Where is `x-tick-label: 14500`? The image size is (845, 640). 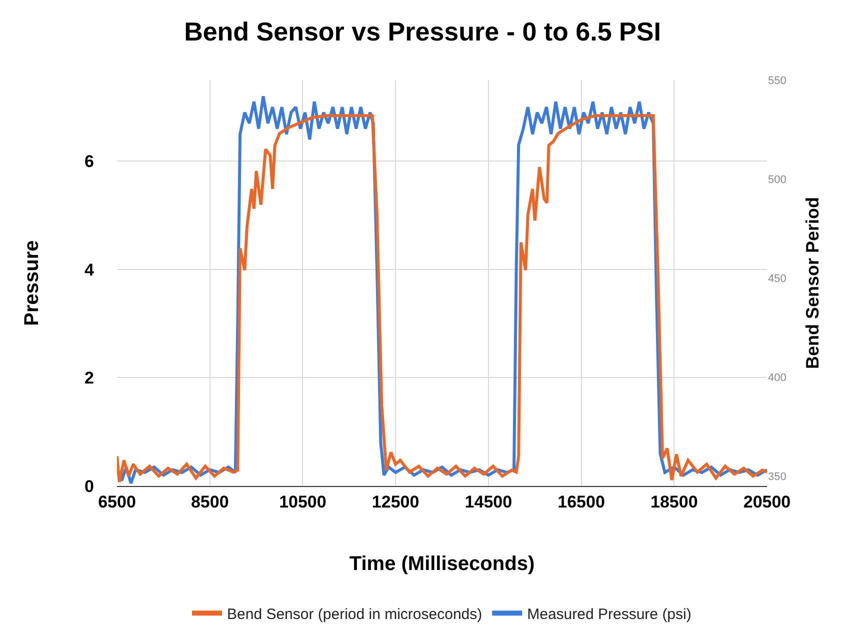 x-tick-label: 14500 is located at coordinates (488, 502).